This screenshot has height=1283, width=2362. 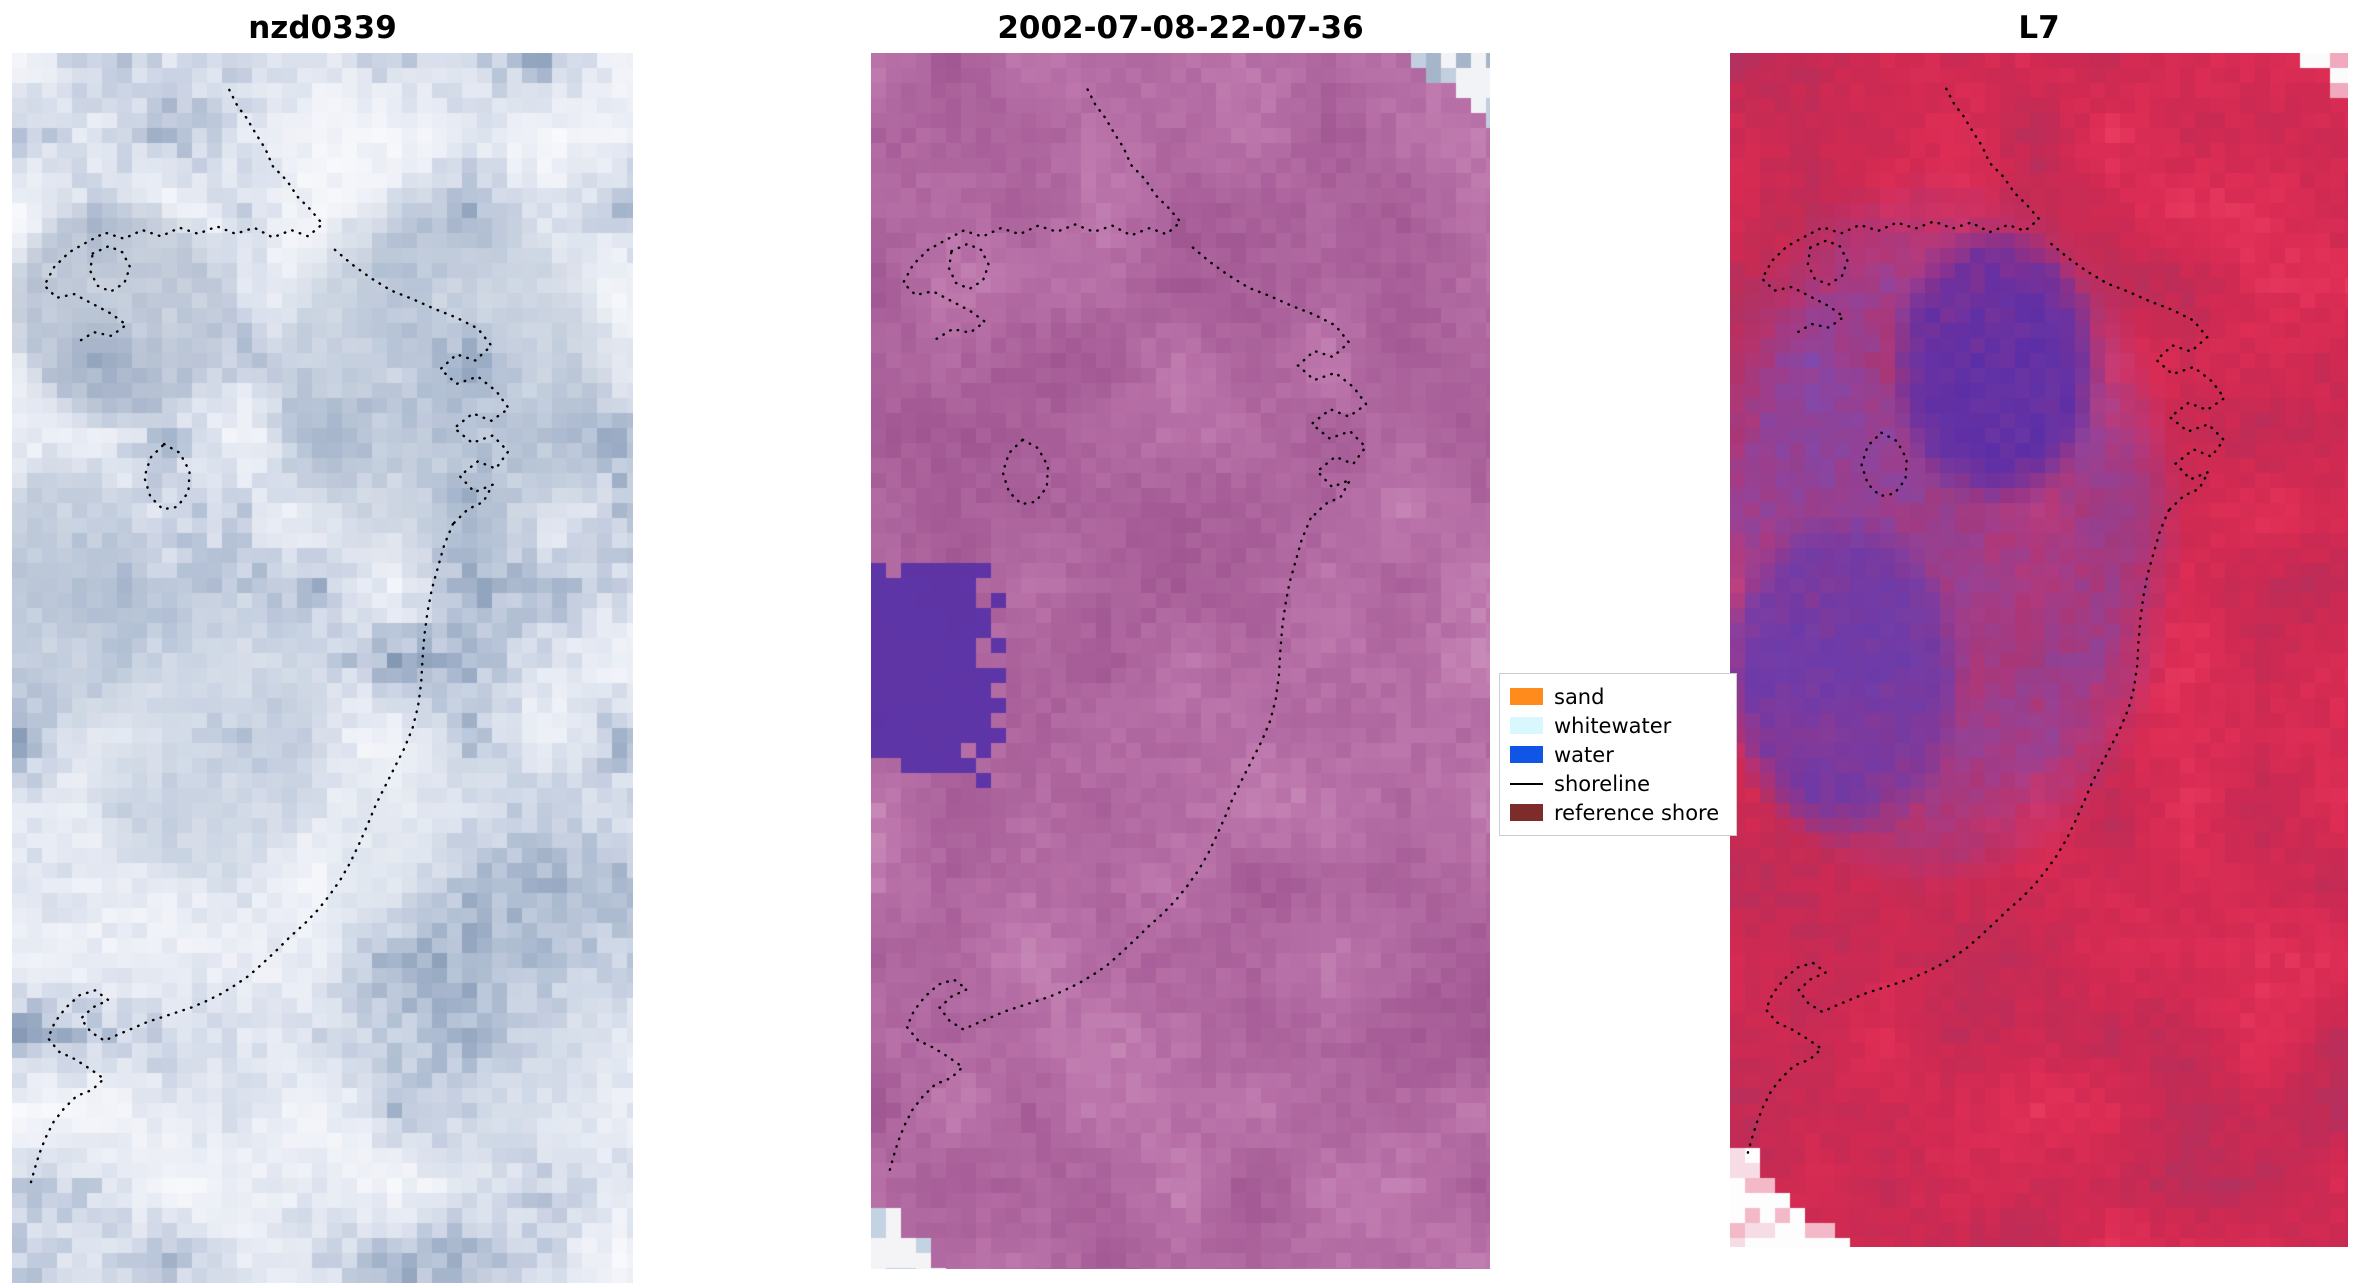 I want to click on legend-item-shoreline: shoreline, so click(x=1623, y=783).